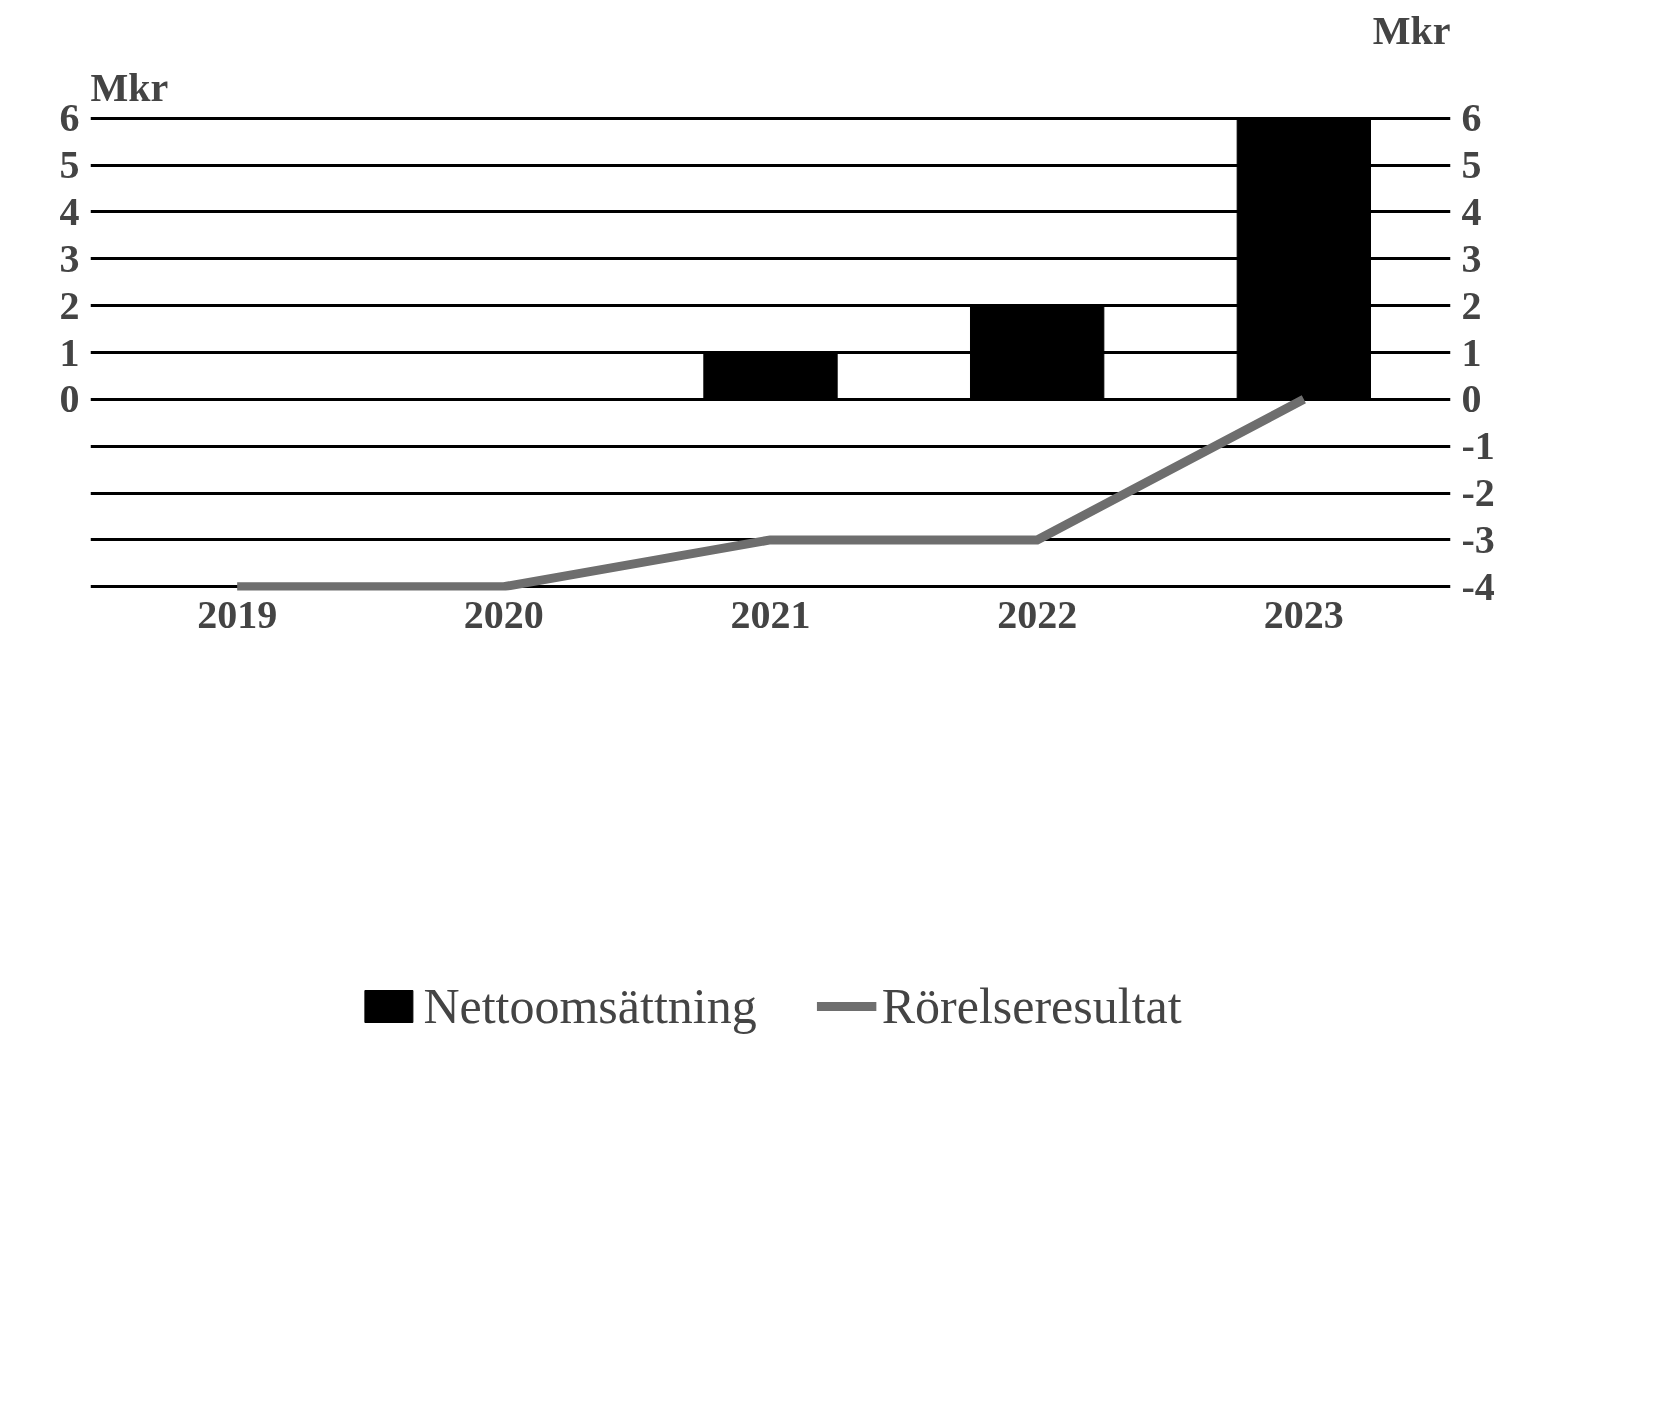 The height and width of the screenshot is (1401, 1664). Describe the element at coordinates (69, 399) in the screenshot. I see `y-tick-label: 0` at that location.